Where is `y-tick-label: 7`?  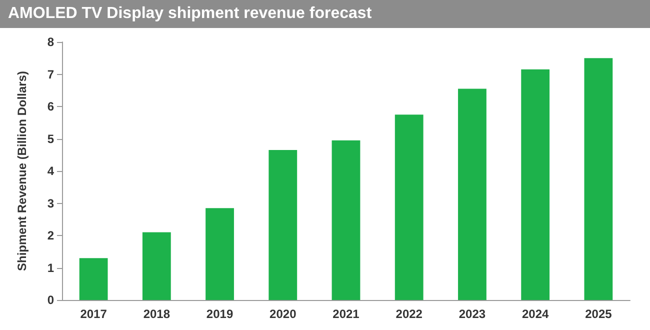
y-tick-label: 7 is located at coordinates (50, 74).